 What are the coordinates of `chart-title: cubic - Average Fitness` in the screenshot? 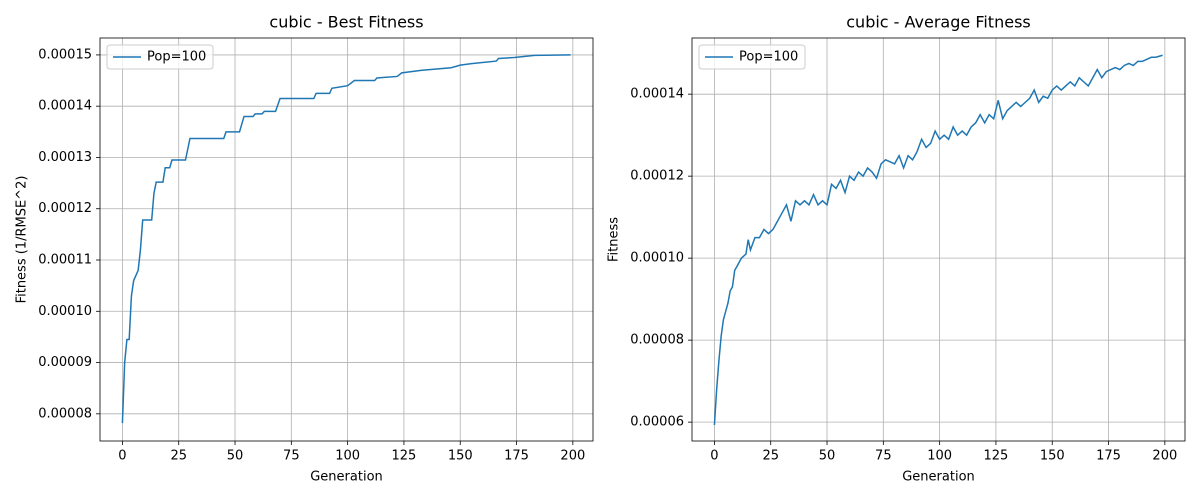 It's located at (938, 22).